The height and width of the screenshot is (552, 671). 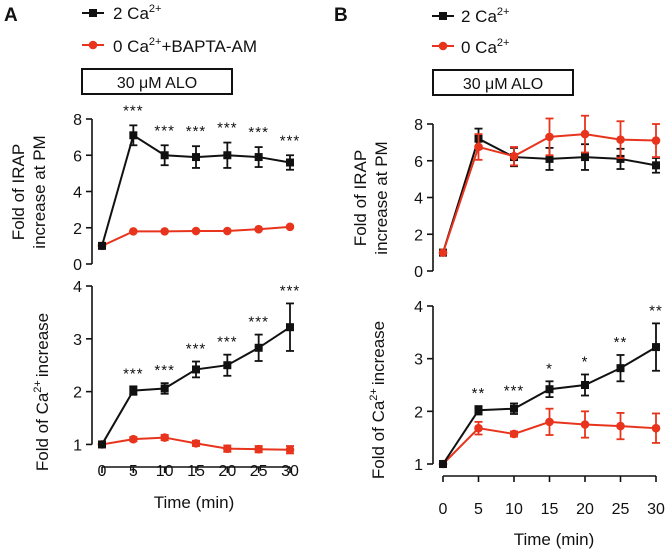 I want to click on y-tick-label-a-bottom: 1, so click(x=77, y=445).